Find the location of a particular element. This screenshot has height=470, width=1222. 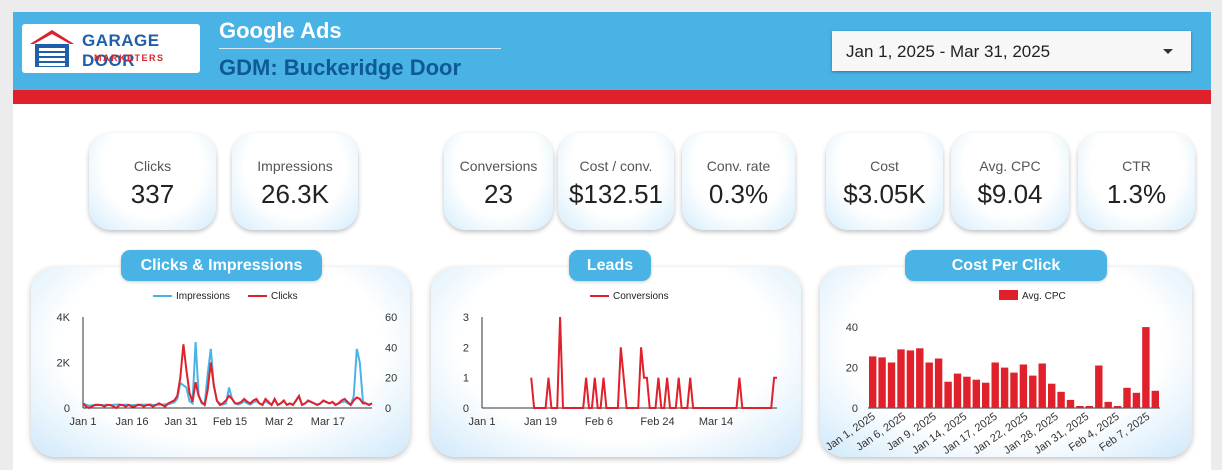

kpi-label: Impressions is located at coordinates (295, 166).